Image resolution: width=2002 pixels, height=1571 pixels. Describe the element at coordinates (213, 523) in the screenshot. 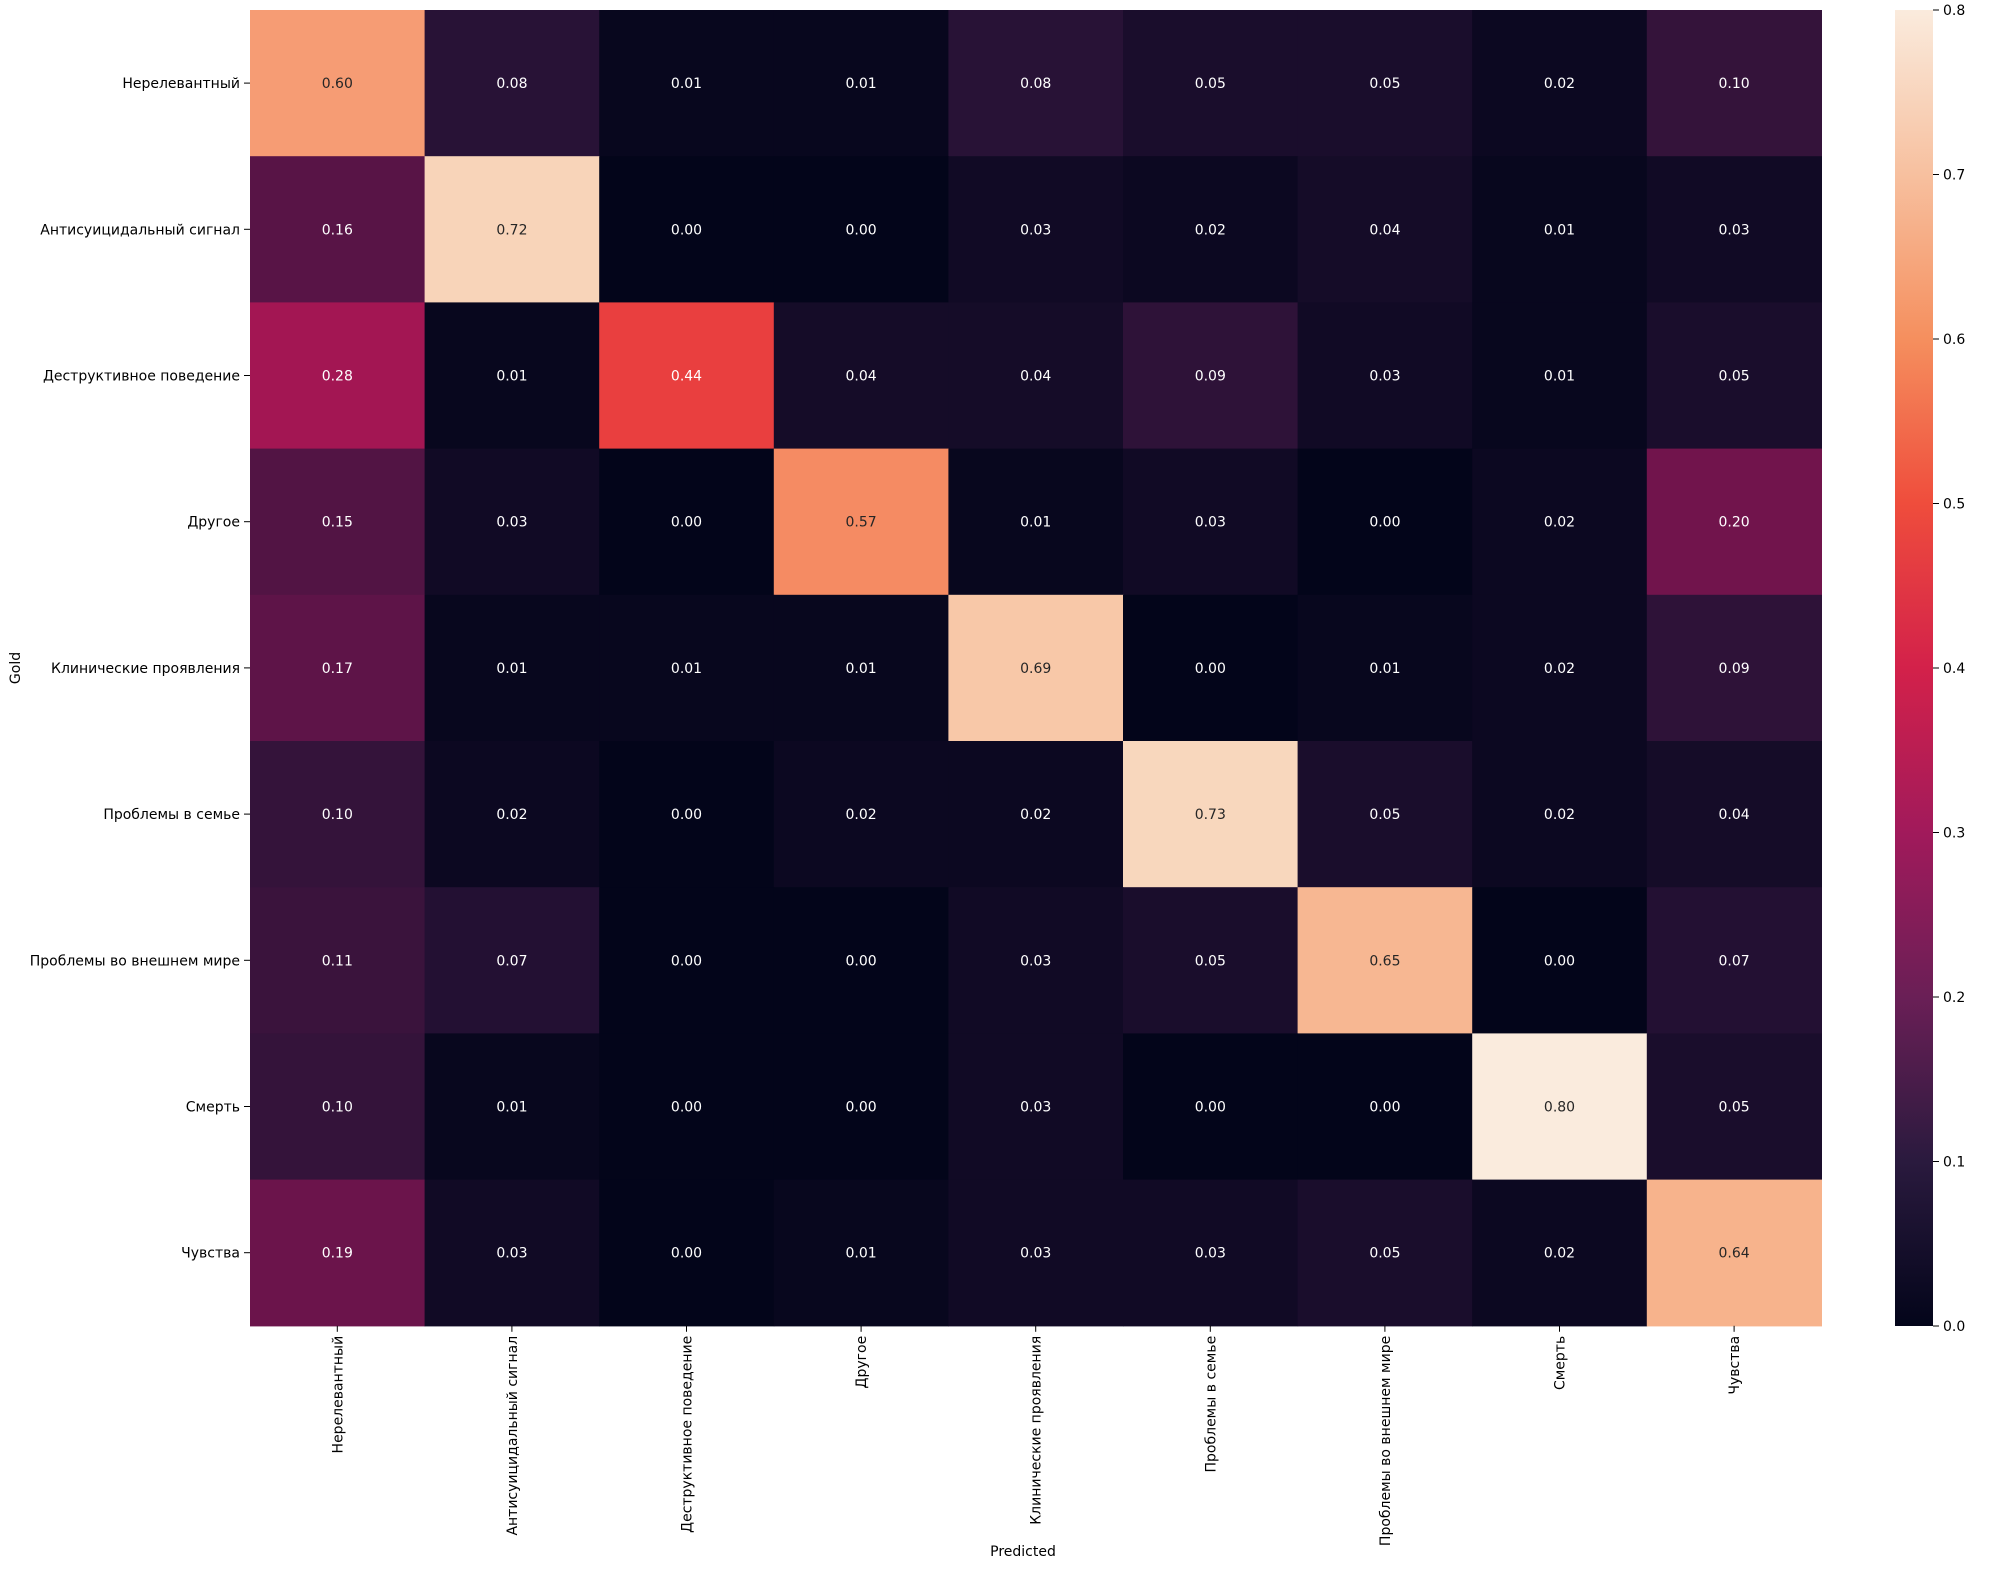

I see `y-tick-label: Другое` at that location.